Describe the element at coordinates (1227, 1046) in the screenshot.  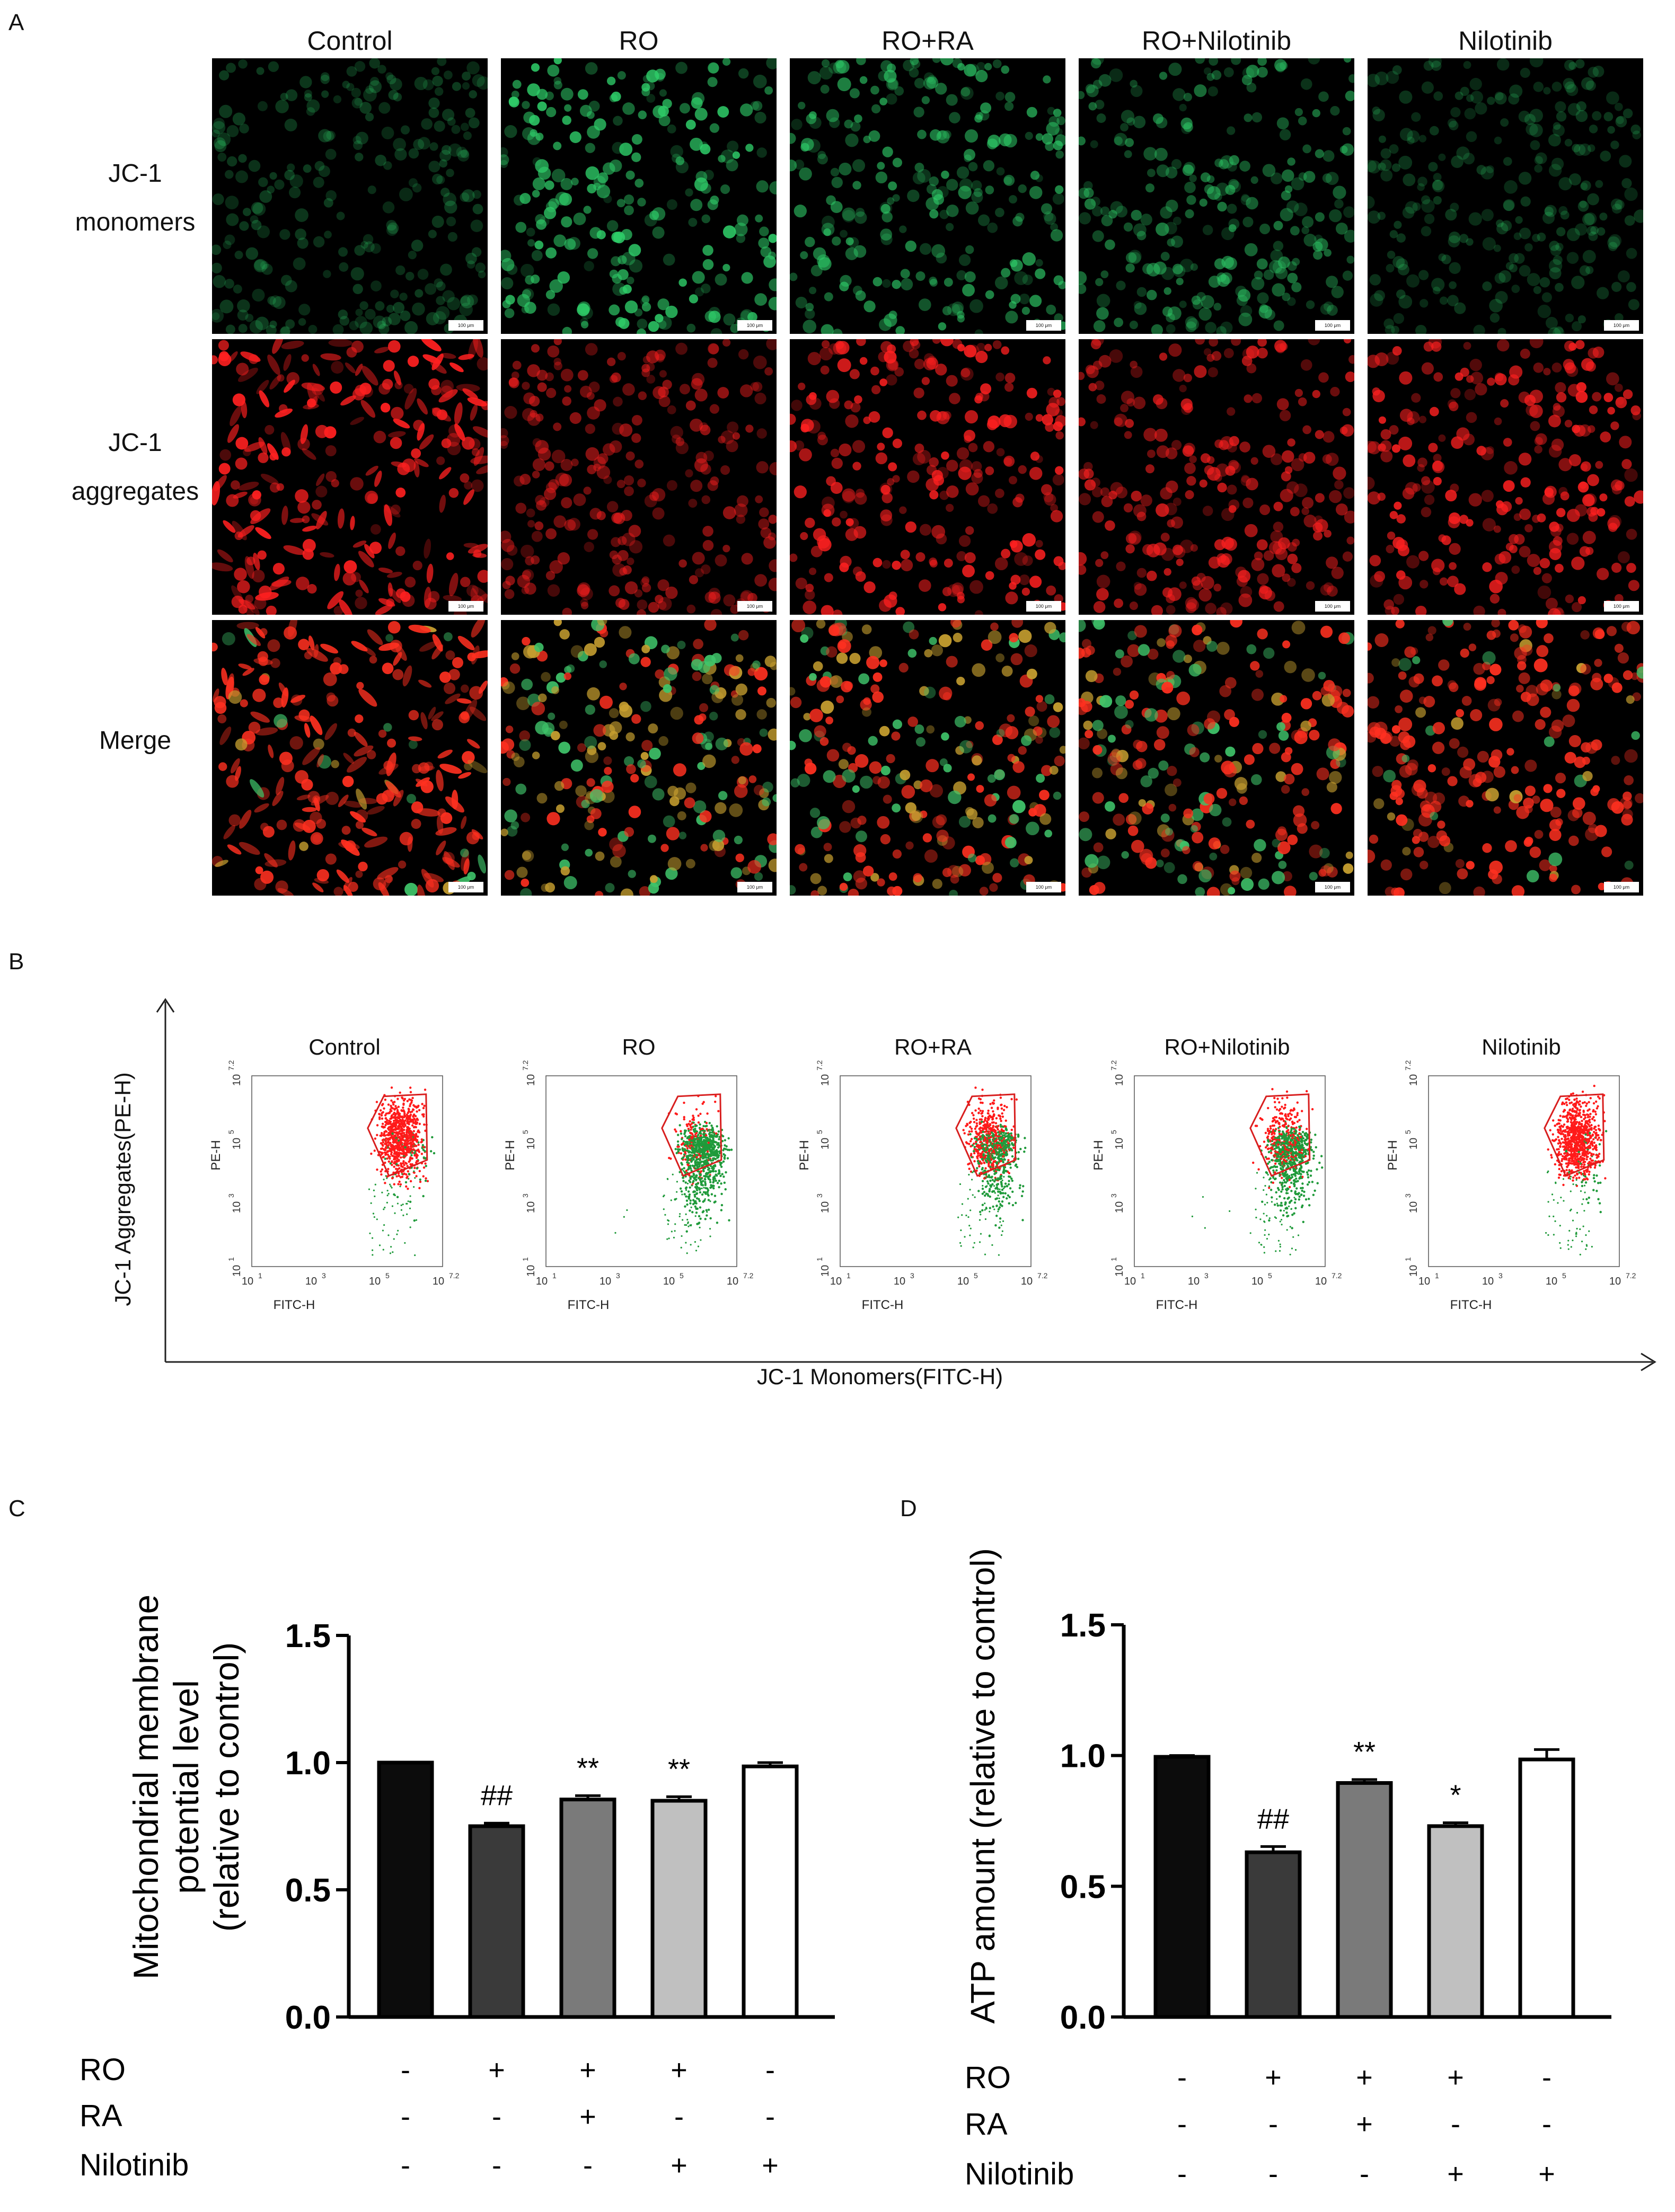
I see `flow-title-ro-nilotinib: RO+Nilotinib` at that location.